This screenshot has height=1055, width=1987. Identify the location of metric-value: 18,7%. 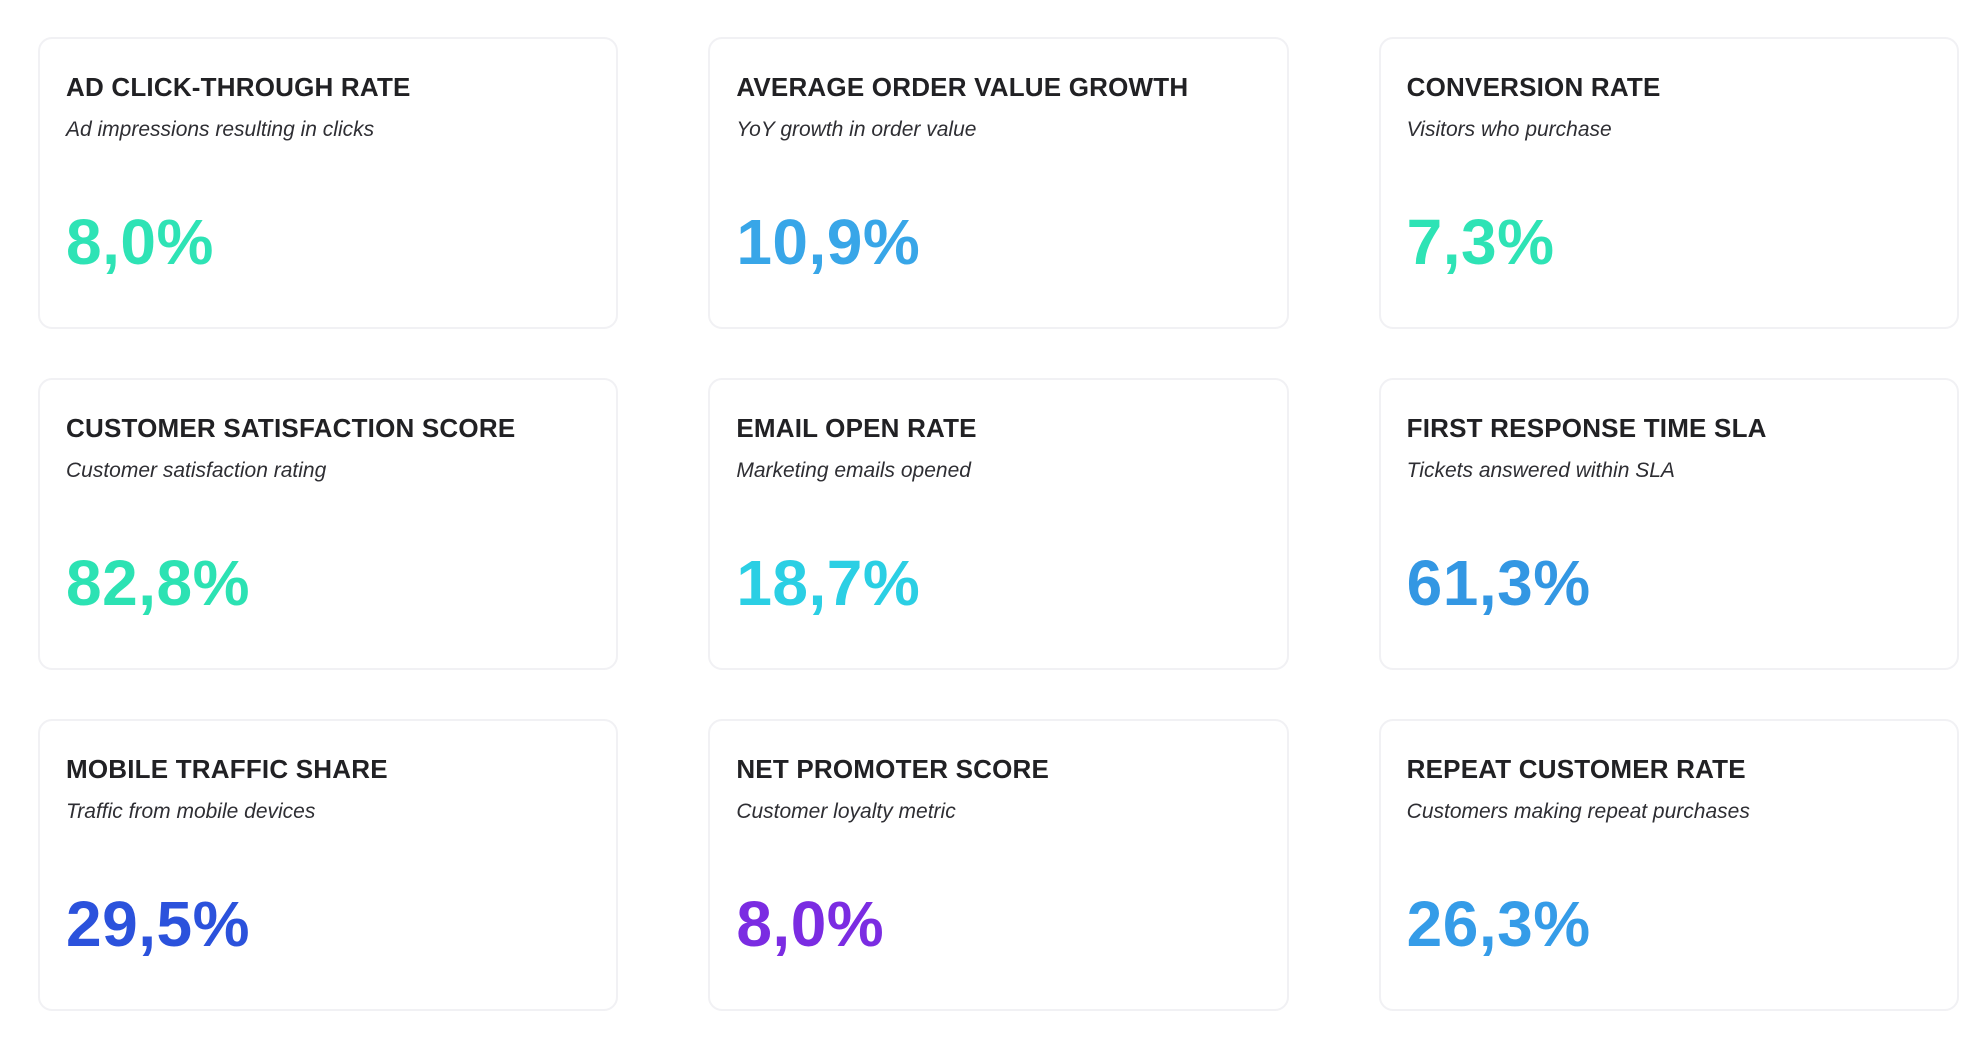
(828, 582).